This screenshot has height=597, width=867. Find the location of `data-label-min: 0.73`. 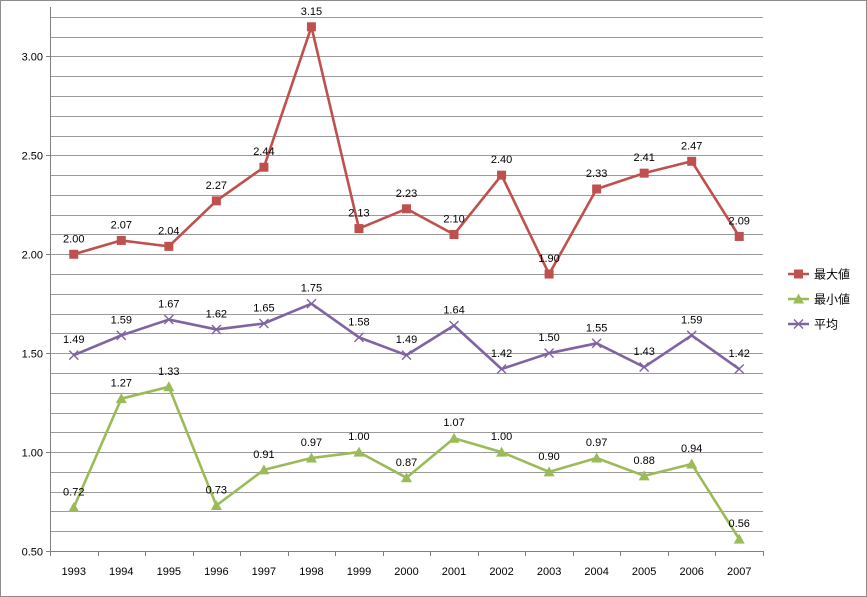

data-label-min: 0.73 is located at coordinates (216, 491).